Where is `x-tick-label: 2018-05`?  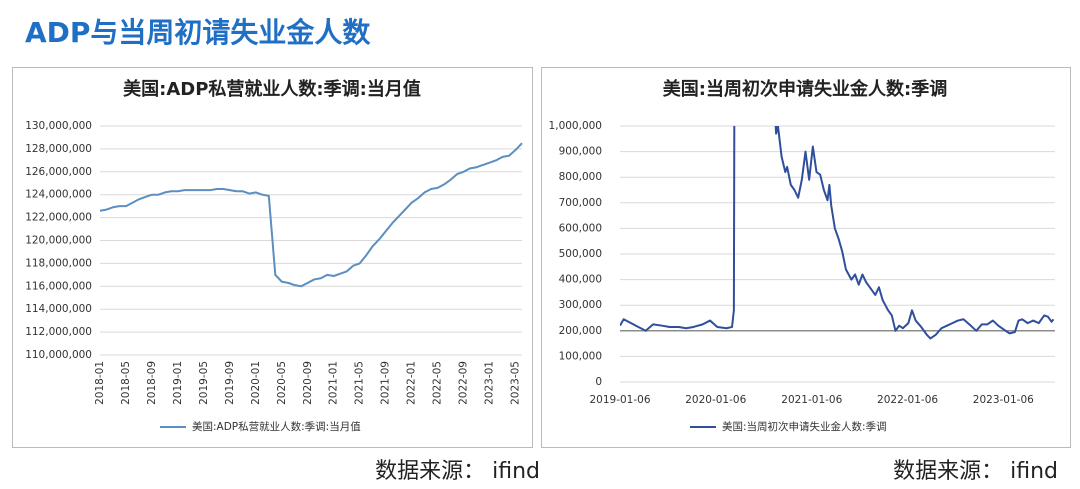
x-tick-label: 2018-05 is located at coordinates (126, 383).